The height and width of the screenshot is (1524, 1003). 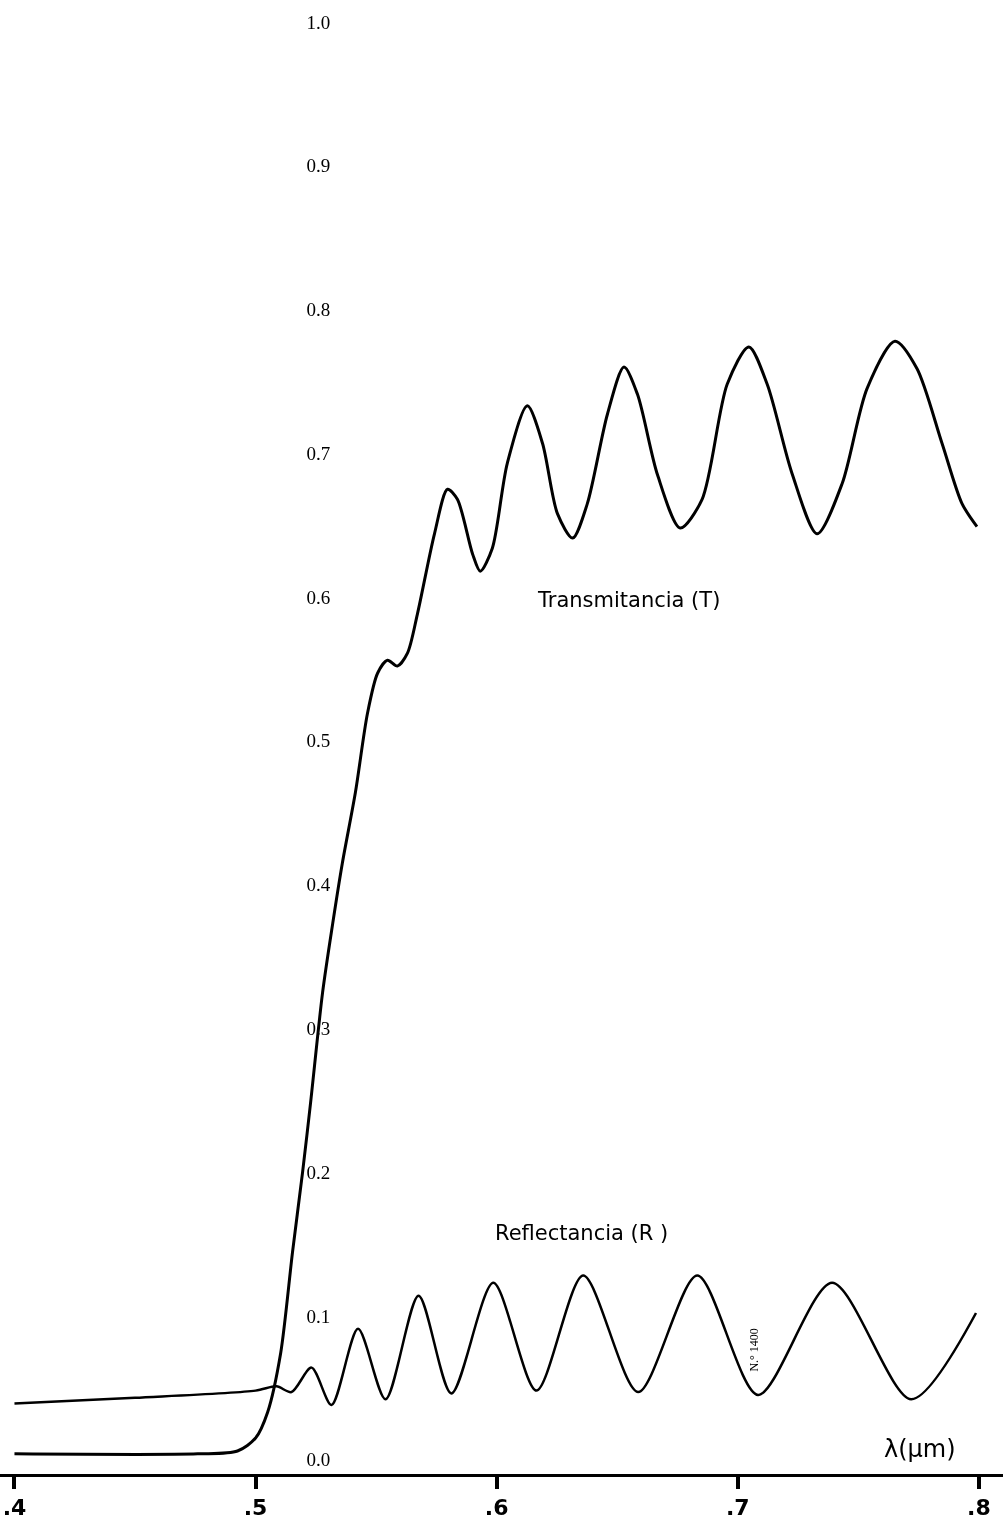 What do you see at coordinates (318, 310) in the screenshot?
I see `y-tick-label: 0.8` at bounding box center [318, 310].